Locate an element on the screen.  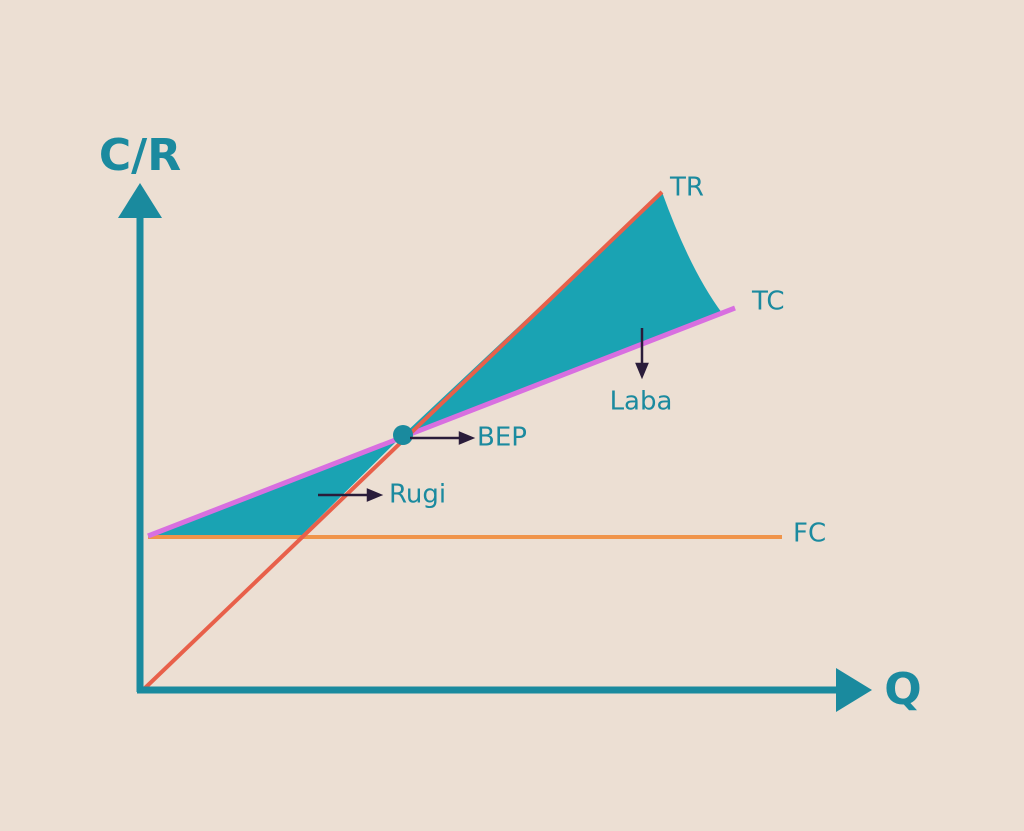
line-label: TC is located at coordinates (768, 302).